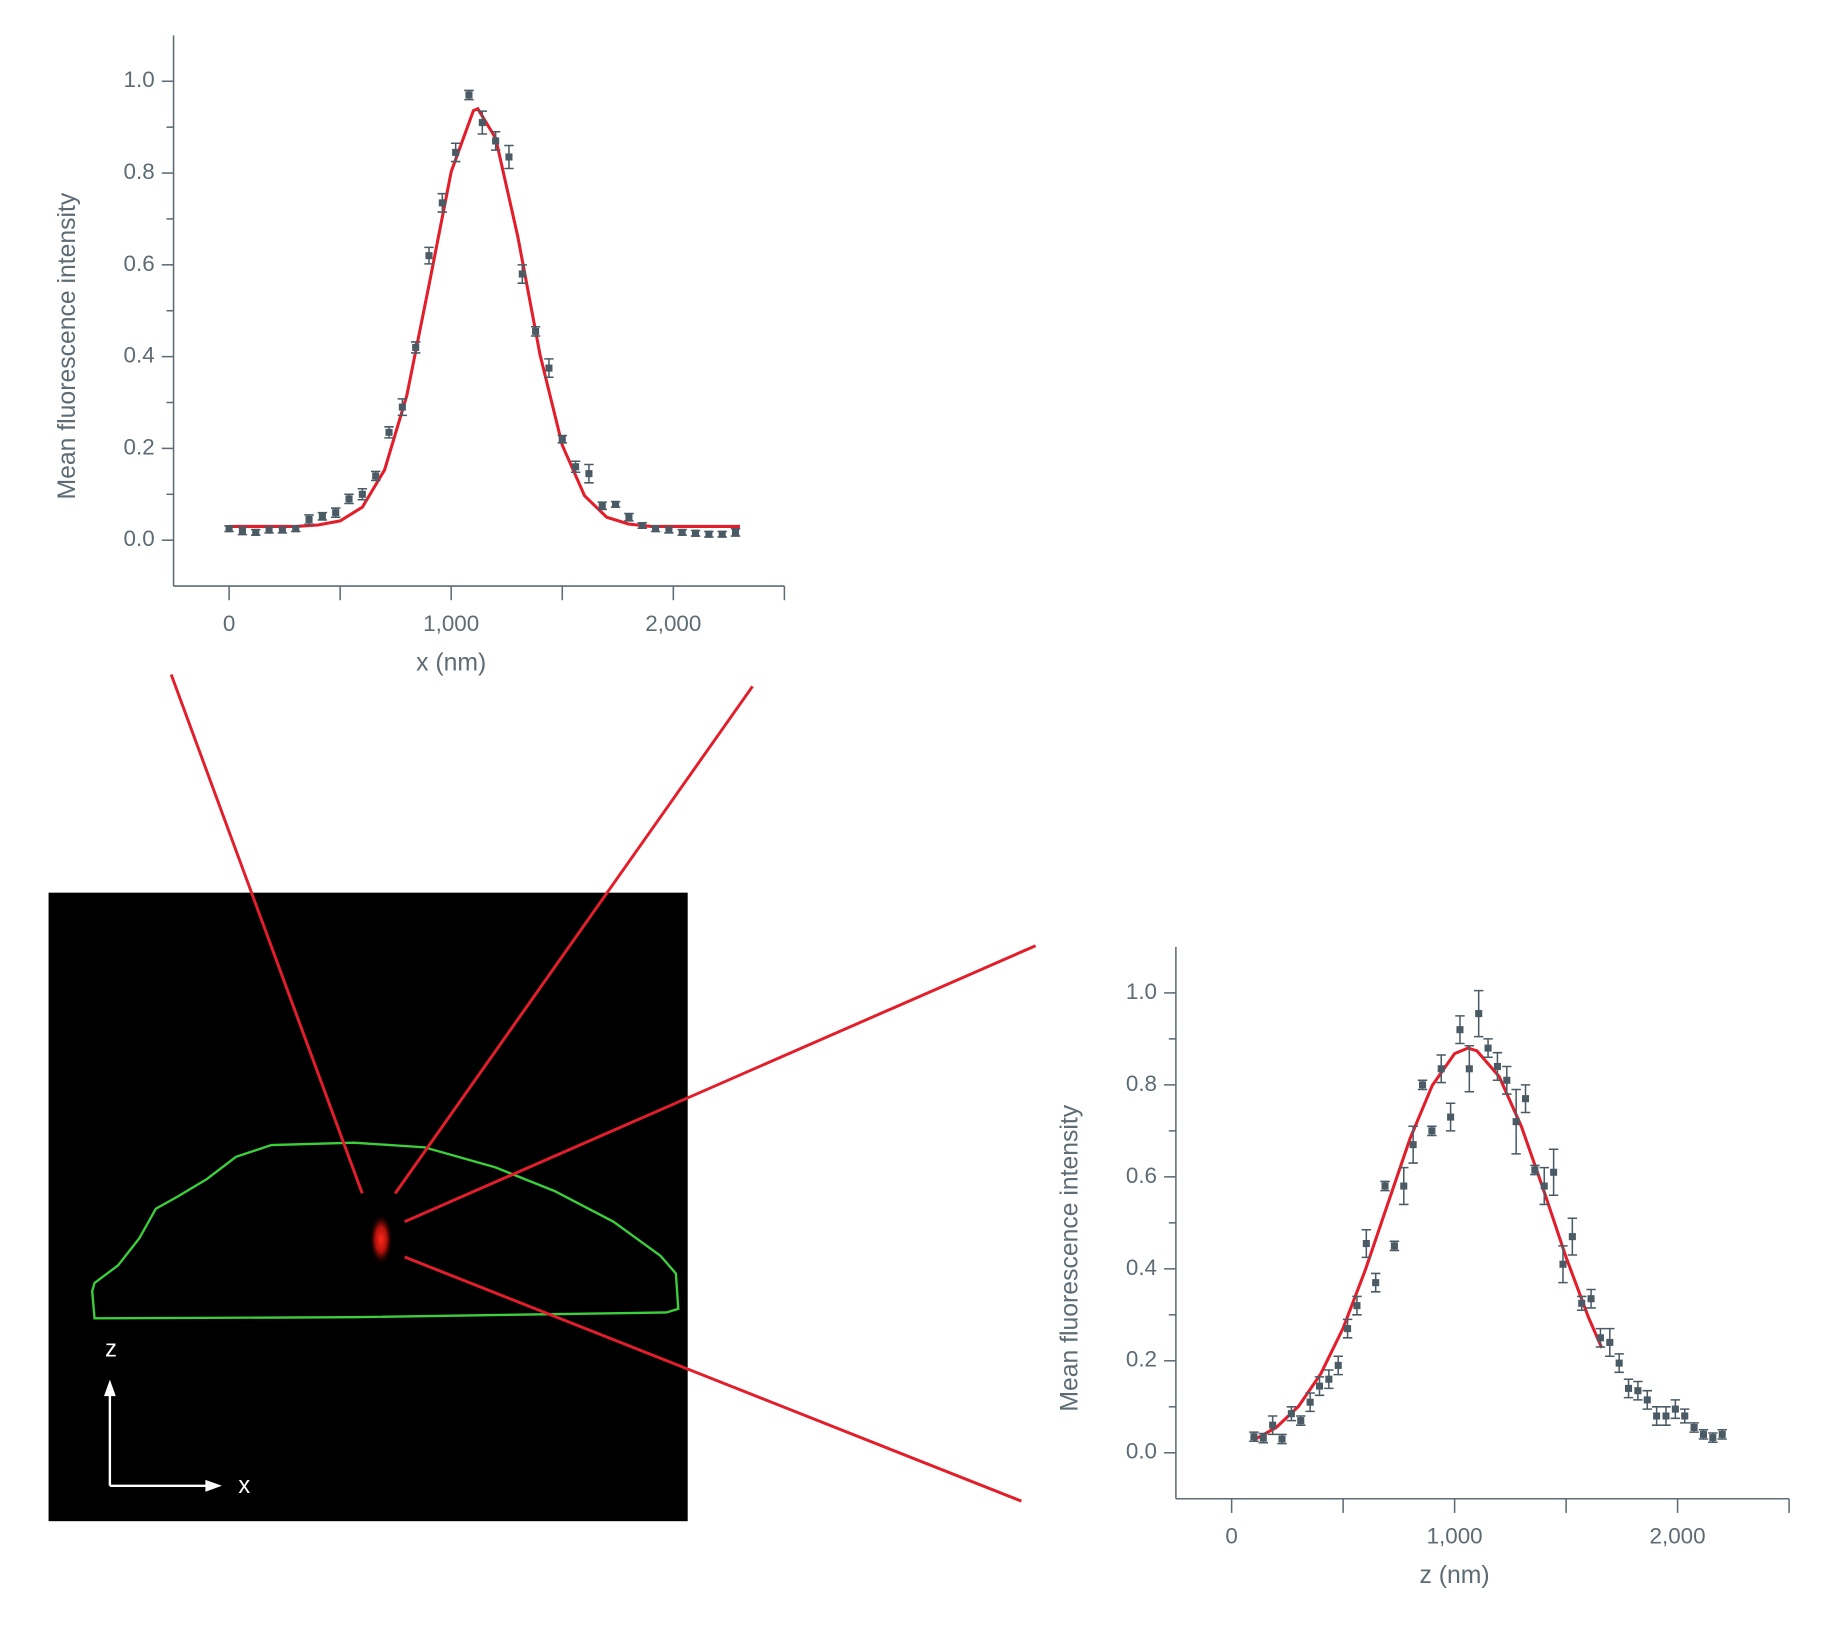 The height and width of the screenshot is (1645, 1840). Describe the element at coordinates (1141, 1451) in the screenshot. I see `y-tick-label: 0.0` at that location.